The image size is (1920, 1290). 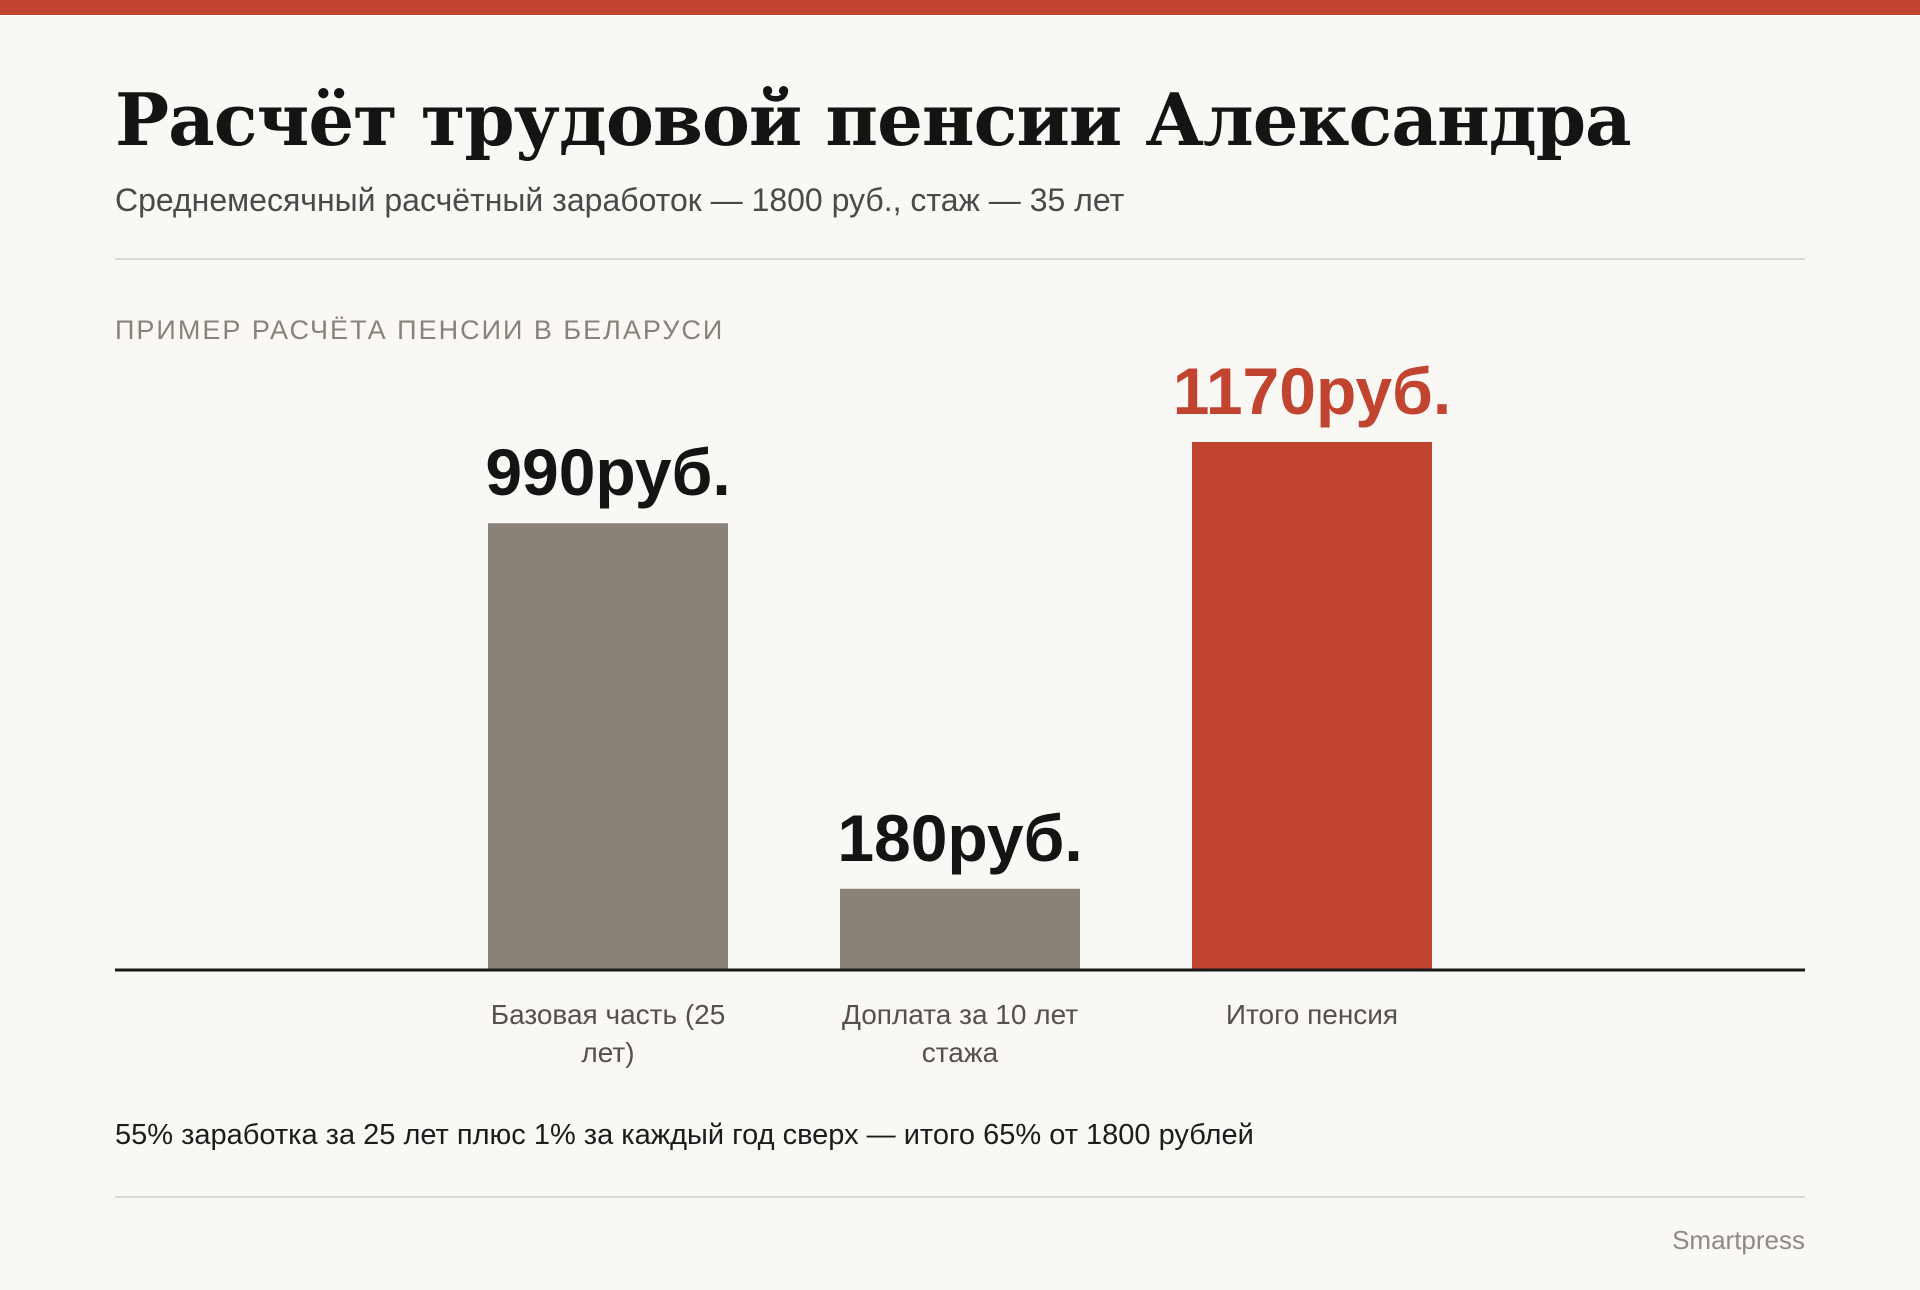 What do you see at coordinates (960, 1052) in the screenshot?
I see `category-label-2-line-2: стажа` at bounding box center [960, 1052].